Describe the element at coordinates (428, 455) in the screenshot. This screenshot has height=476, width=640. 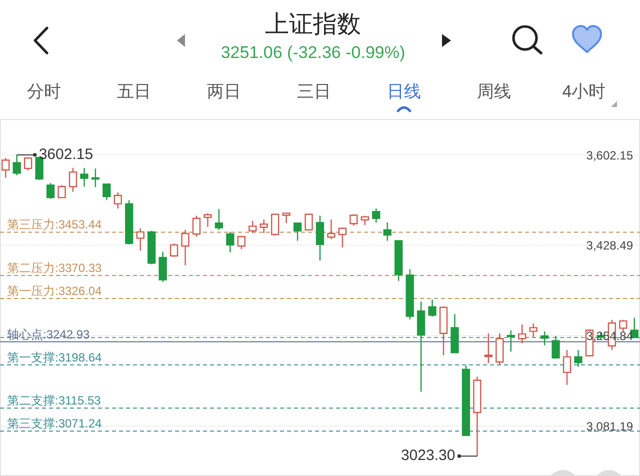
I see `annotation: 3023.30` at that location.